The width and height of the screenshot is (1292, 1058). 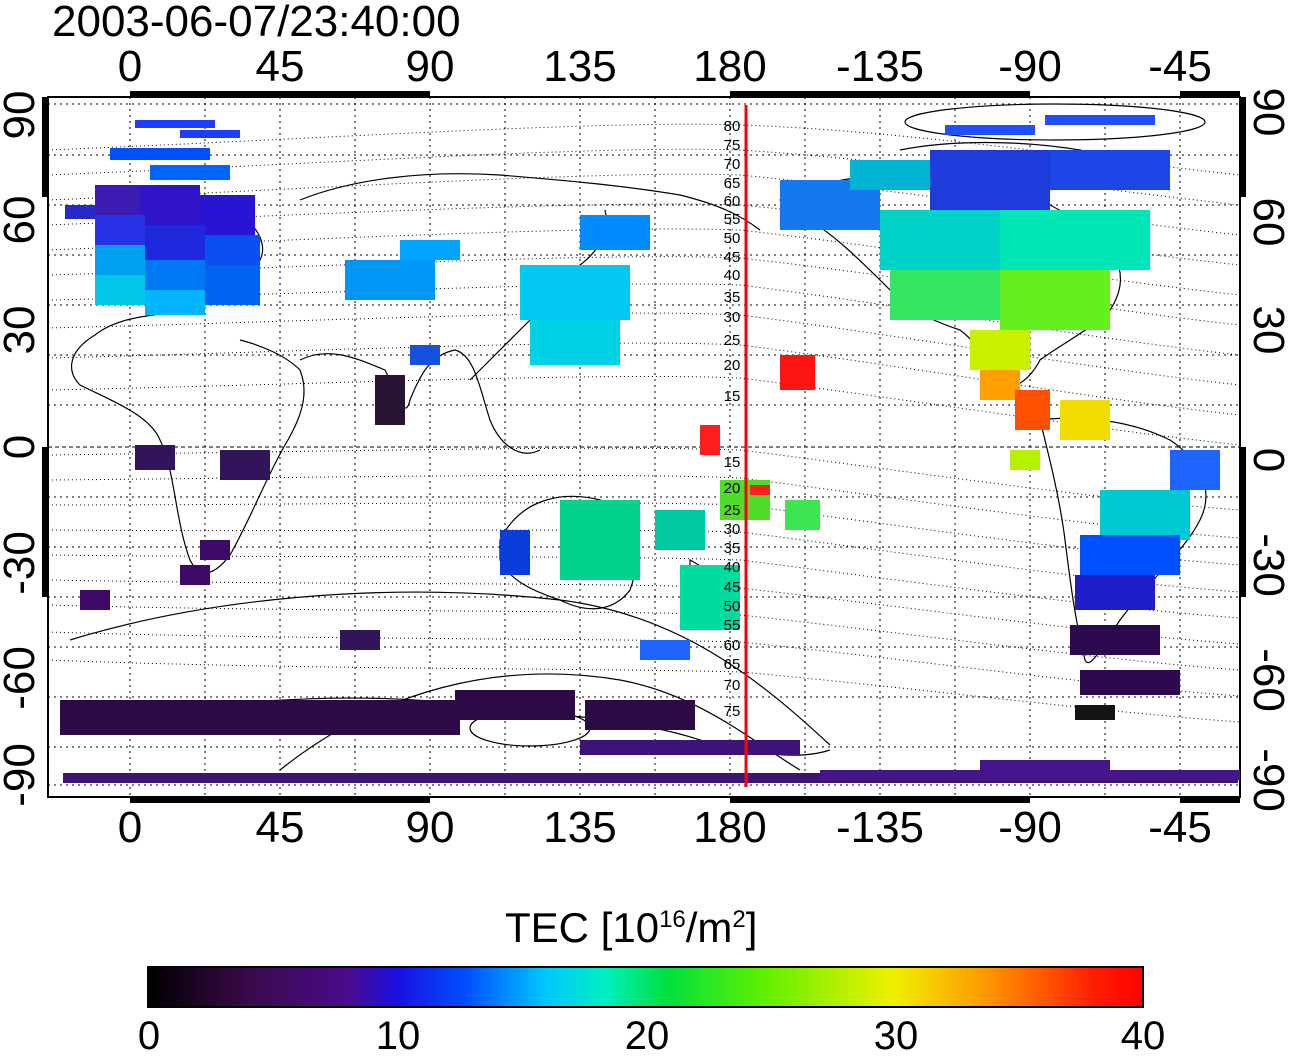 I want to click on y-tick-left: 90, so click(x=22, y=115).